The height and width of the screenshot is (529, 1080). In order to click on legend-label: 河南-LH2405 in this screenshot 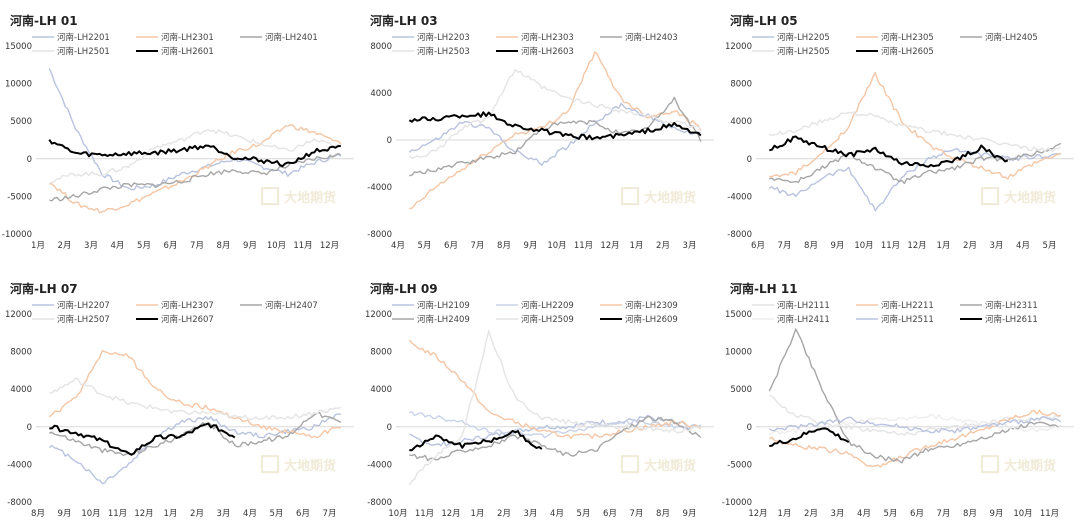, I will do `click(1011, 37)`.